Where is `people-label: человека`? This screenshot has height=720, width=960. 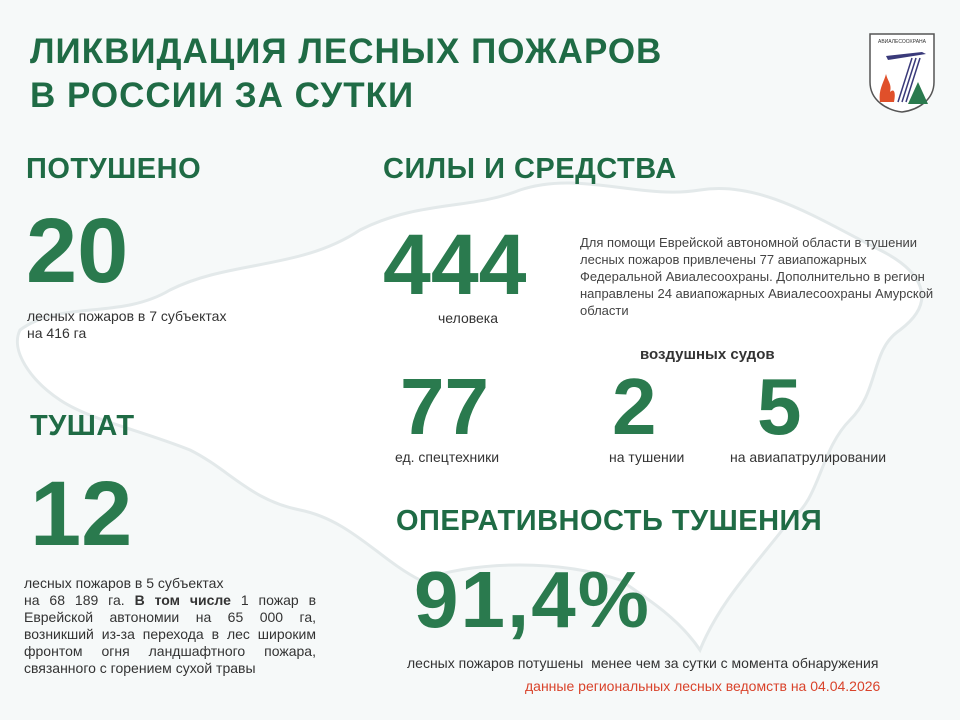
people-label: человека is located at coordinates (468, 318).